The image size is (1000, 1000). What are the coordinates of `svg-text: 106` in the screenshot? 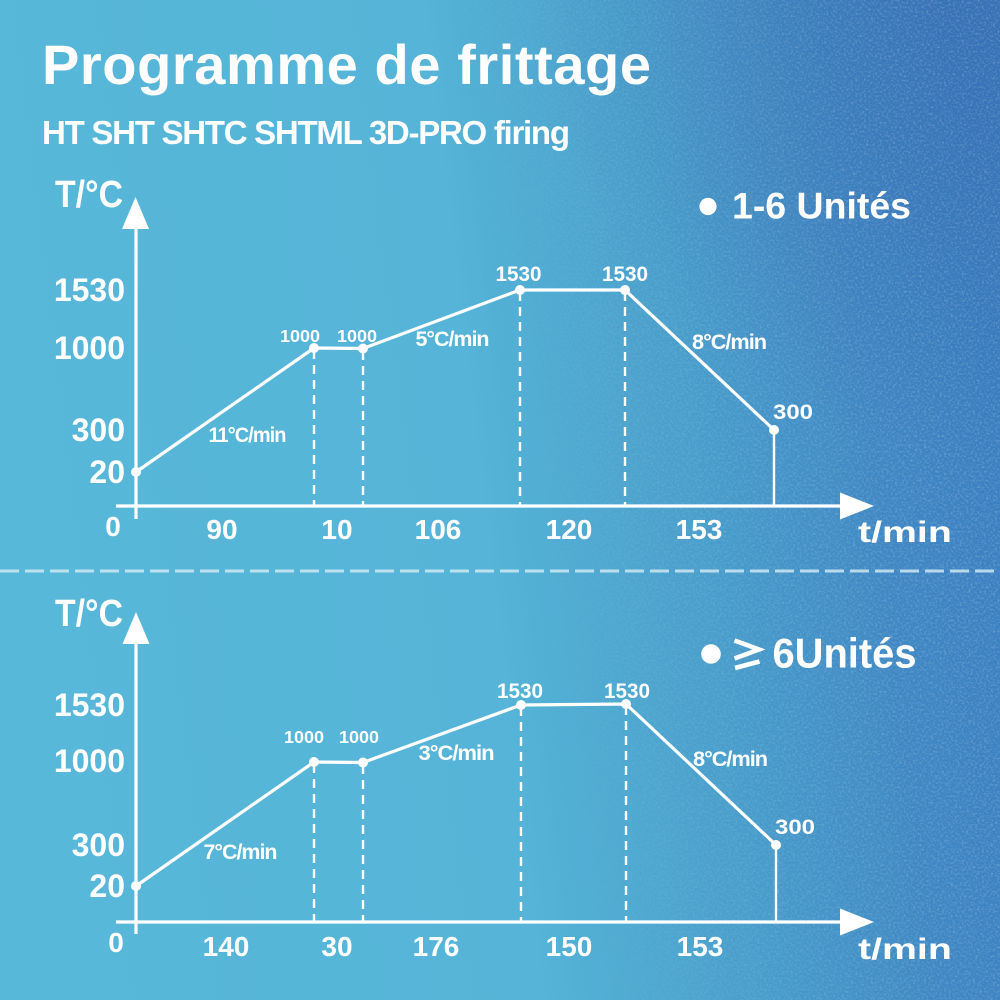 It's located at (438, 529).